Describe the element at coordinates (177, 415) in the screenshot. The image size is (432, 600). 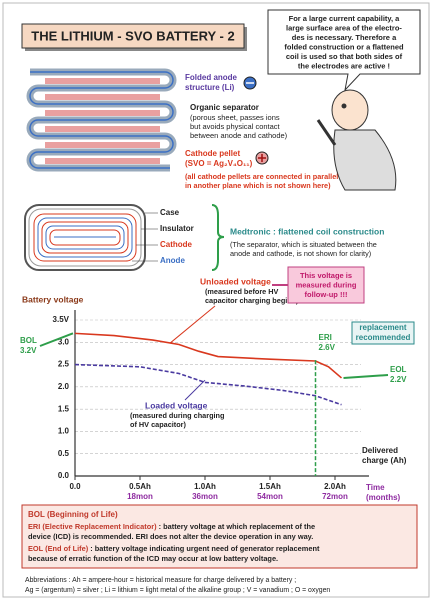
I see `note: (measured during charging` at that location.